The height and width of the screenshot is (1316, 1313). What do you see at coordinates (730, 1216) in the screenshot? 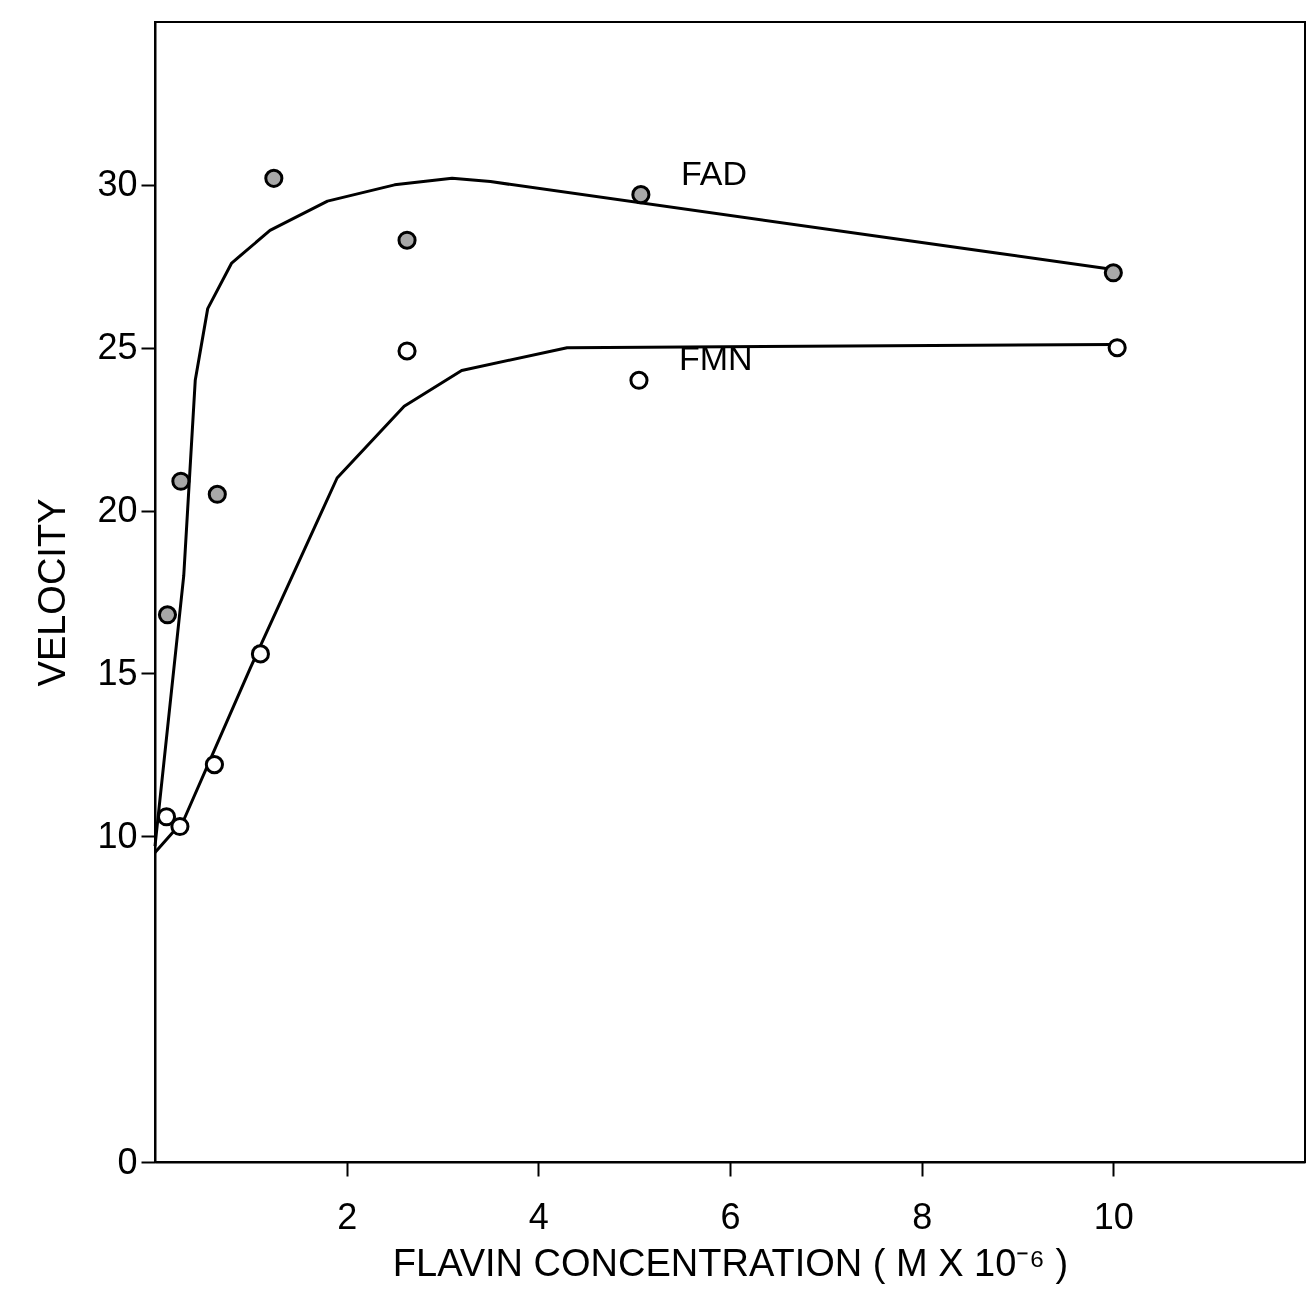
I see `x-tick-label: 6` at bounding box center [730, 1216].